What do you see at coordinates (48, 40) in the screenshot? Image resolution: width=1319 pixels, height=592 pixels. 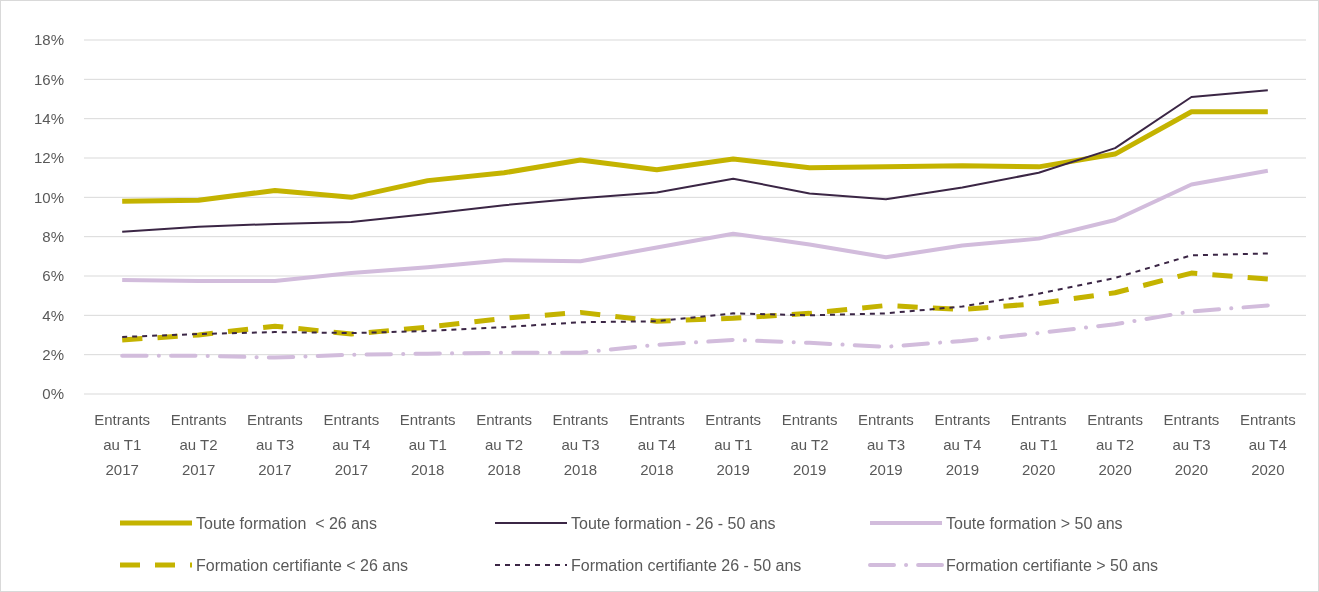 I see `y-tick-label: 18%` at bounding box center [48, 40].